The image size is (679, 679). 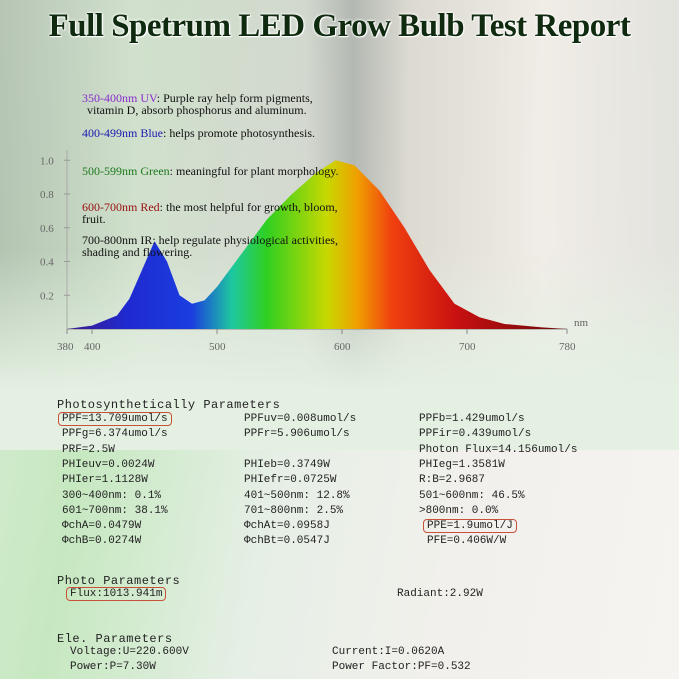 What do you see at coordinates (440, 594) in the screenshot?
I see `radiant-value: Radiant:2.92W` at bounding box center [440, 594].